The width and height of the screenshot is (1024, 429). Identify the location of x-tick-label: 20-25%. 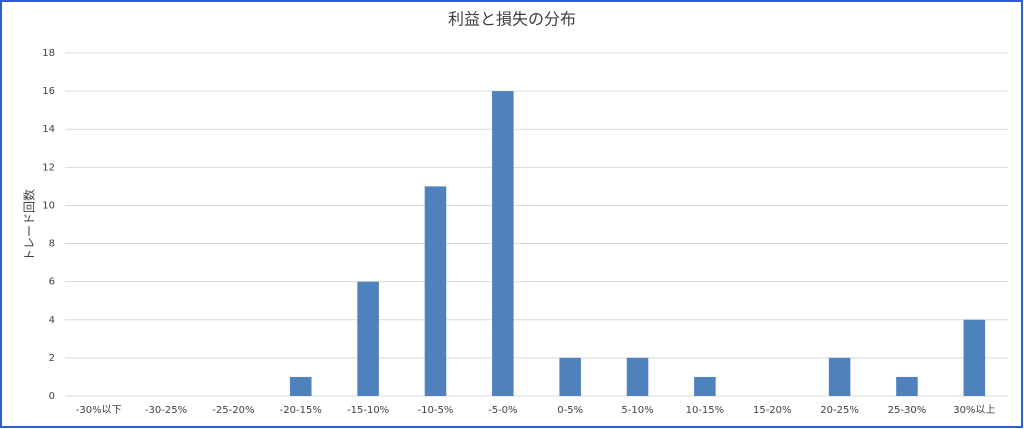
(839, 410).